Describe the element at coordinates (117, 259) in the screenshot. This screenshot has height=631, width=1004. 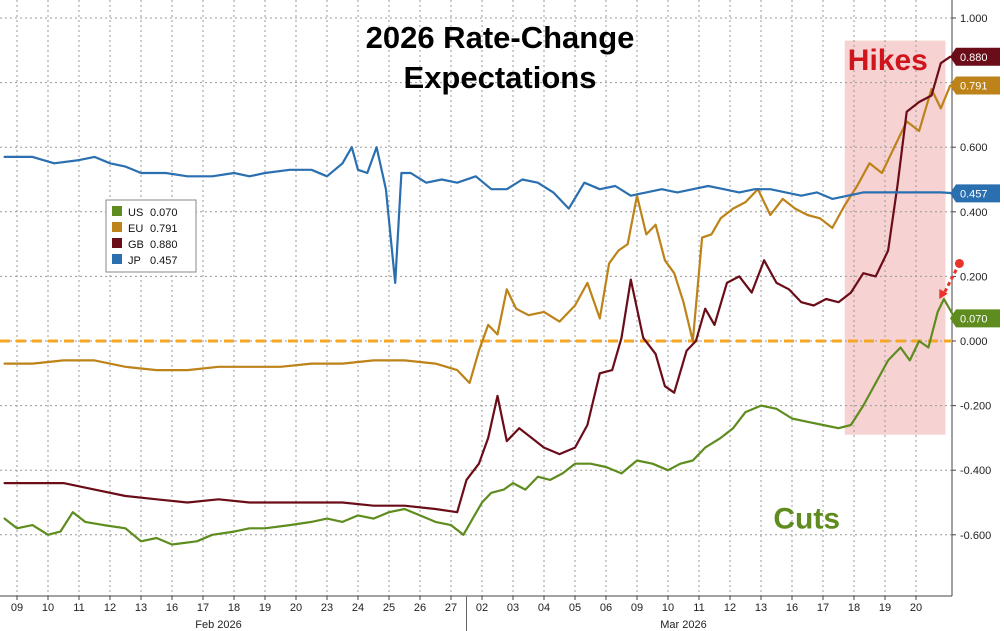
I see `legend-swatch-jp` at that location.